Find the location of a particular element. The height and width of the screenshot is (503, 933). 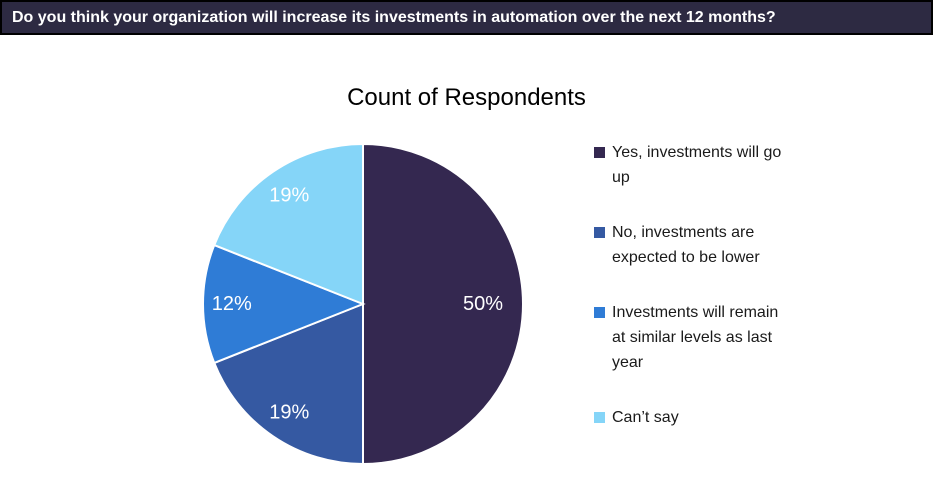

legend-label: Can’t say is located at coordinates (645, 417).